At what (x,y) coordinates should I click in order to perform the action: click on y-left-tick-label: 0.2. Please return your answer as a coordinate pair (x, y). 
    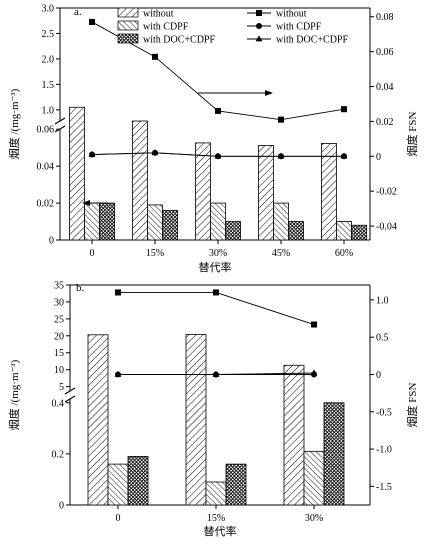
    Looking at the image, I should click on (58, 454).